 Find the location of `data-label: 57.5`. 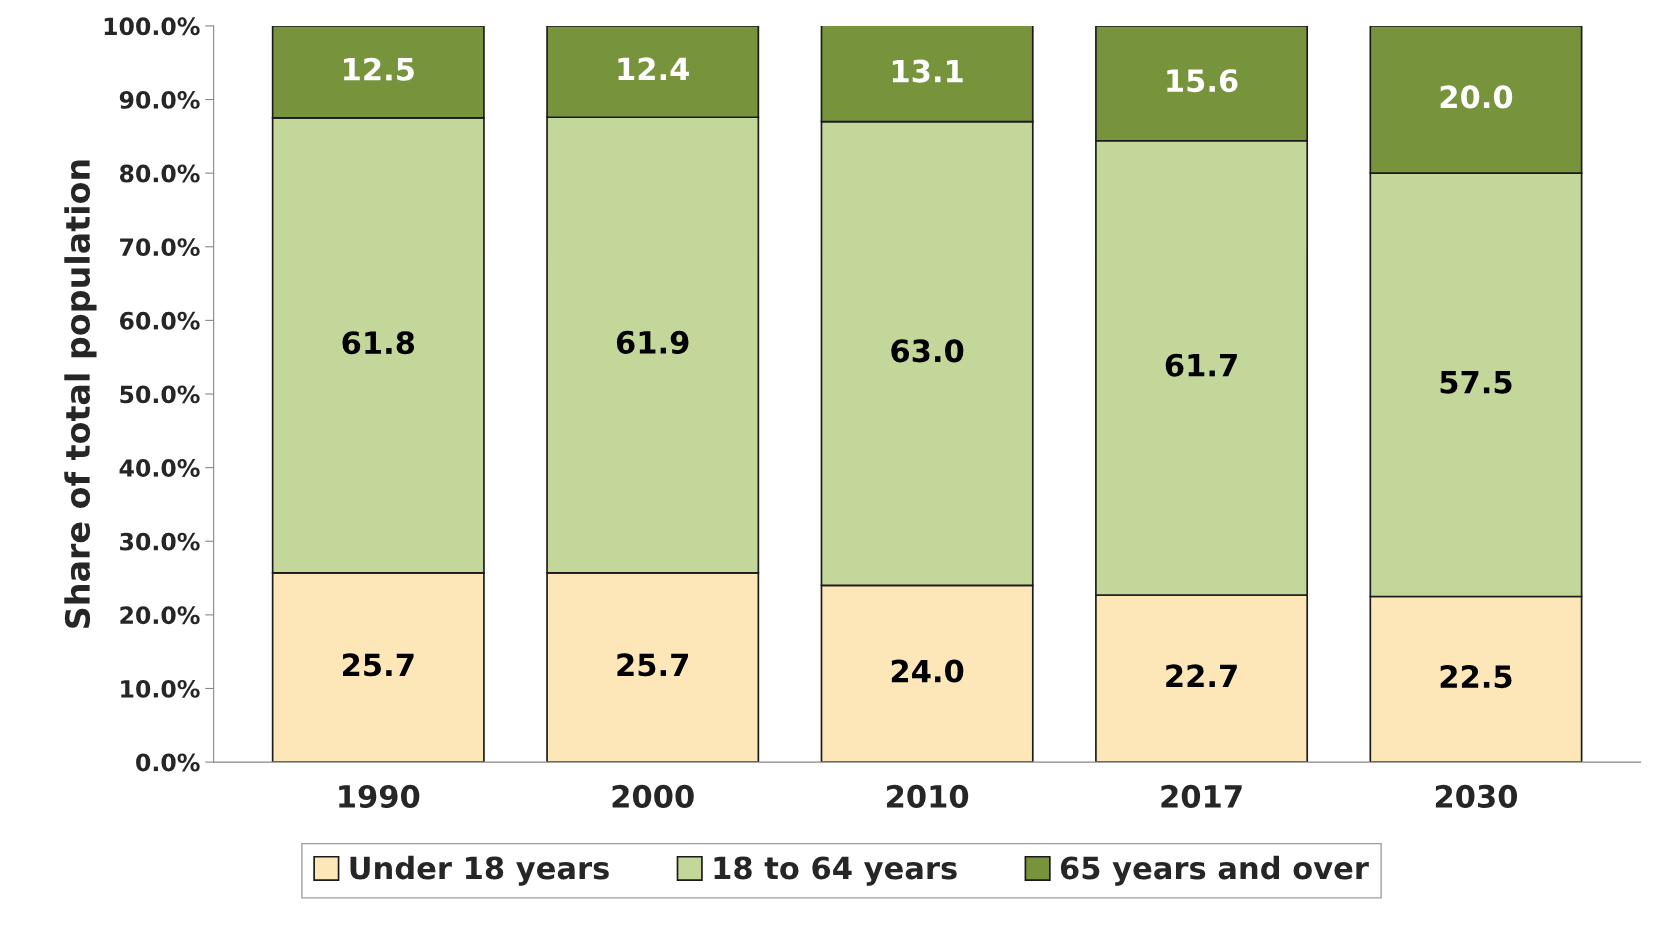

data-label: 57.5 is located at coordinates (1476, 382).